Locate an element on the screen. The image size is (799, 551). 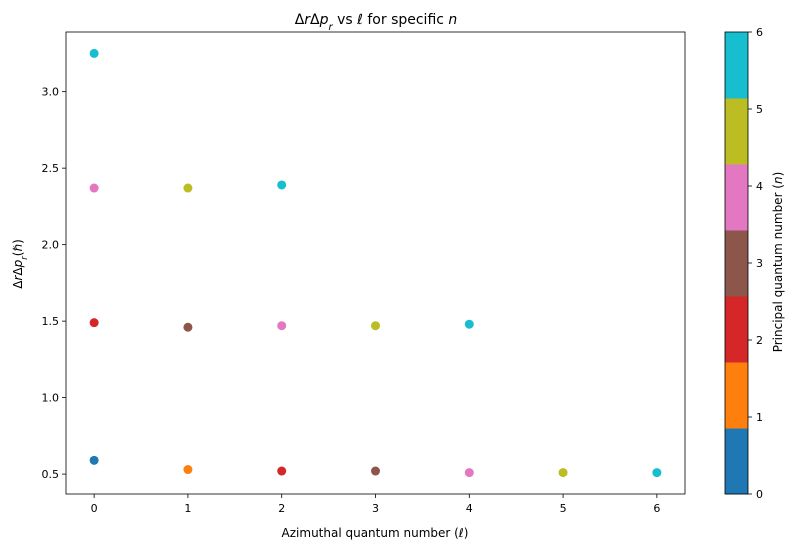
x-tick-label: 2 is located at coordinates (281, 508).